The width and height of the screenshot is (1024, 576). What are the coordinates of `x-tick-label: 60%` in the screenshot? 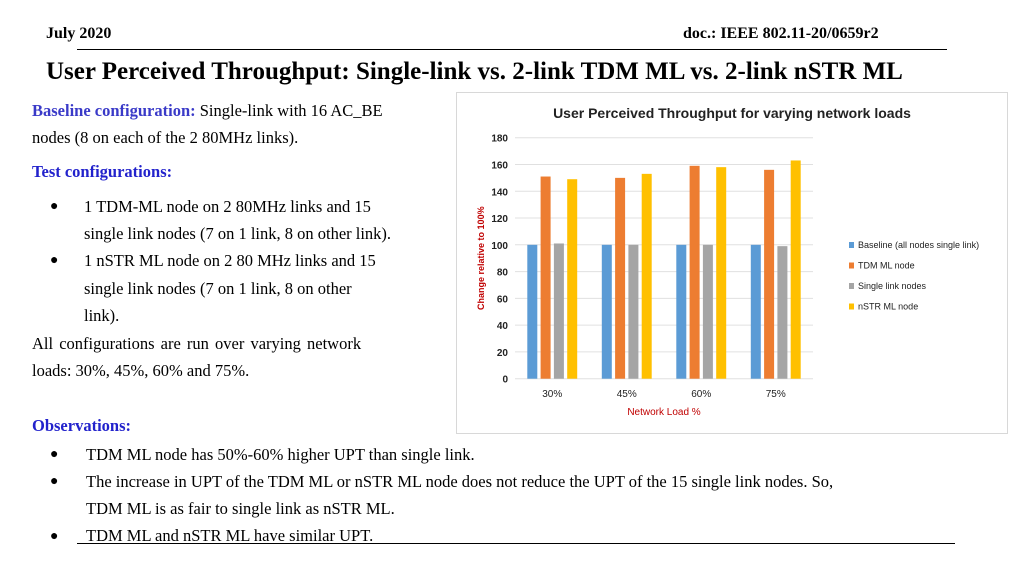 It's located at (701, 394).